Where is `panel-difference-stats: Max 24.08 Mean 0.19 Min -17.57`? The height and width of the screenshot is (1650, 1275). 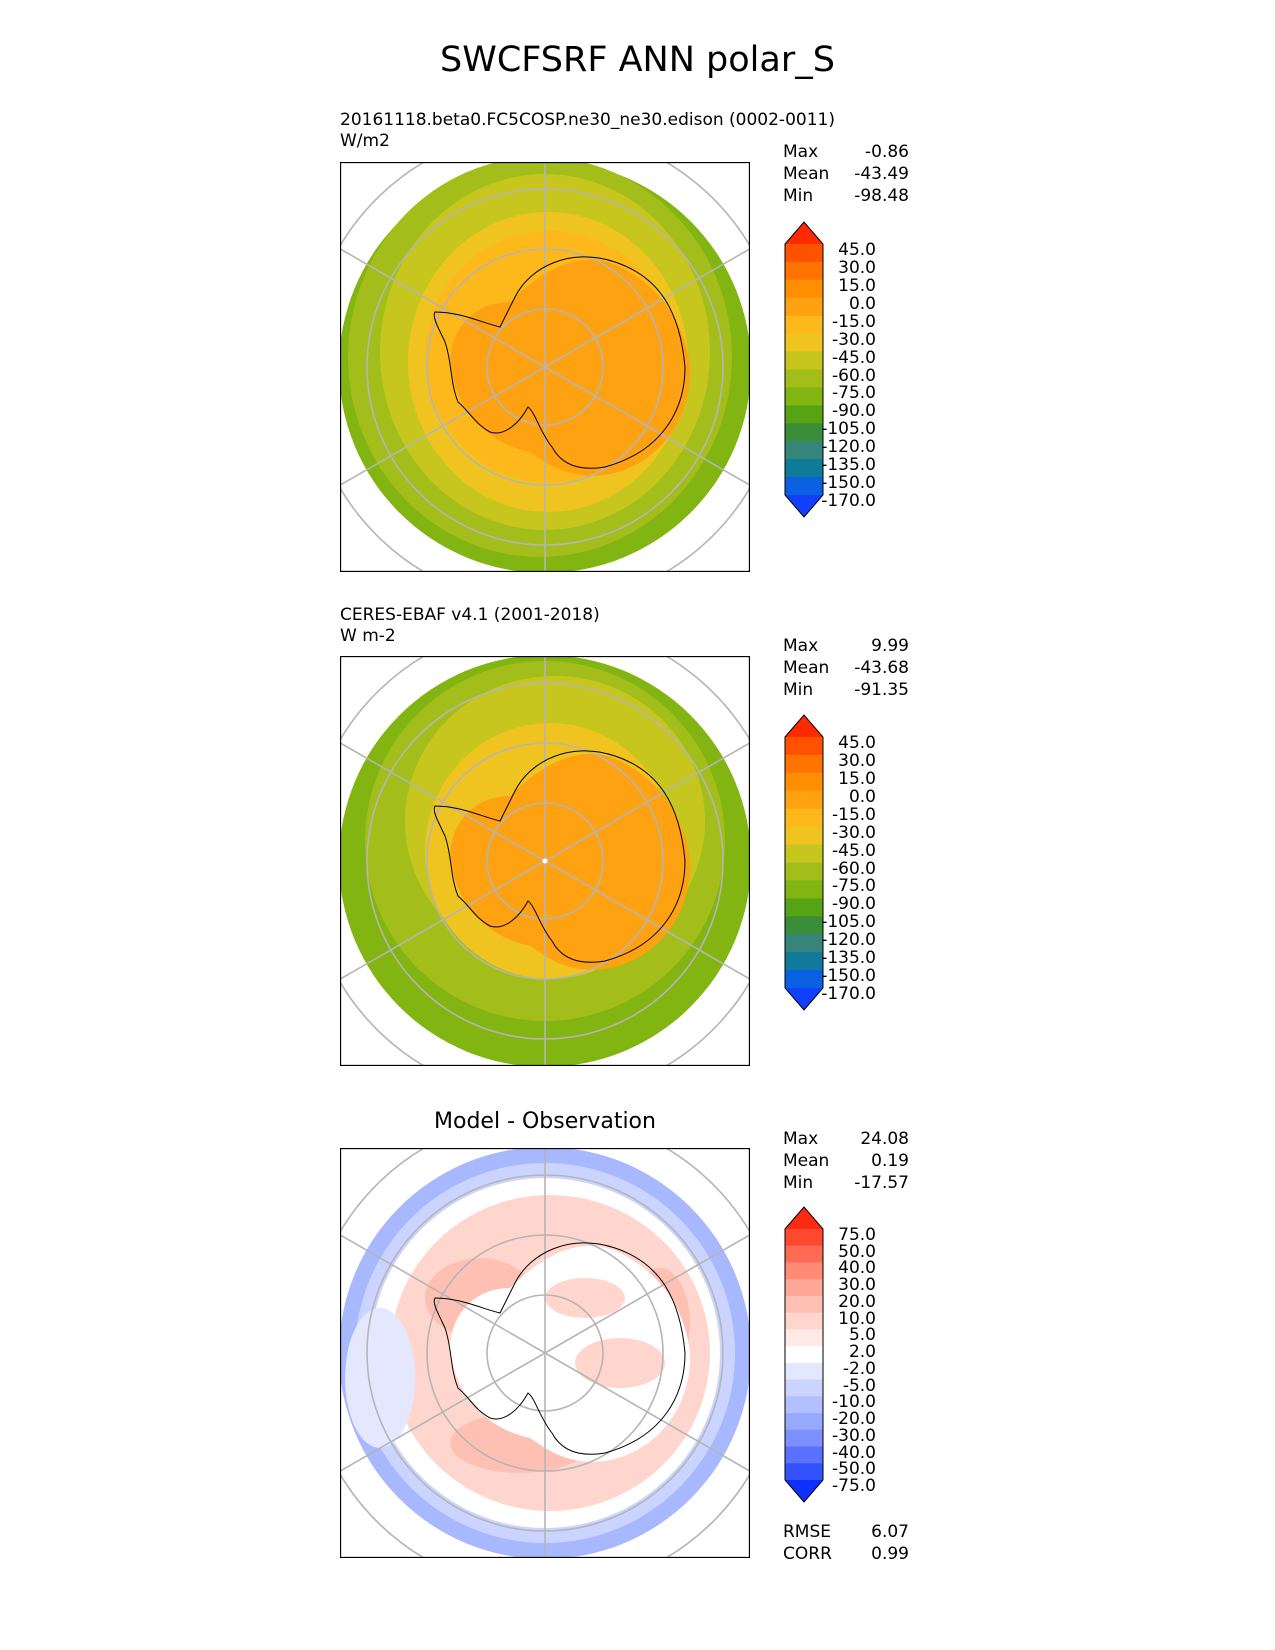
panel-difference-stats: Max 24.08 Mean 0.19 Min -17.57 is located at coordinates (846, 1161).